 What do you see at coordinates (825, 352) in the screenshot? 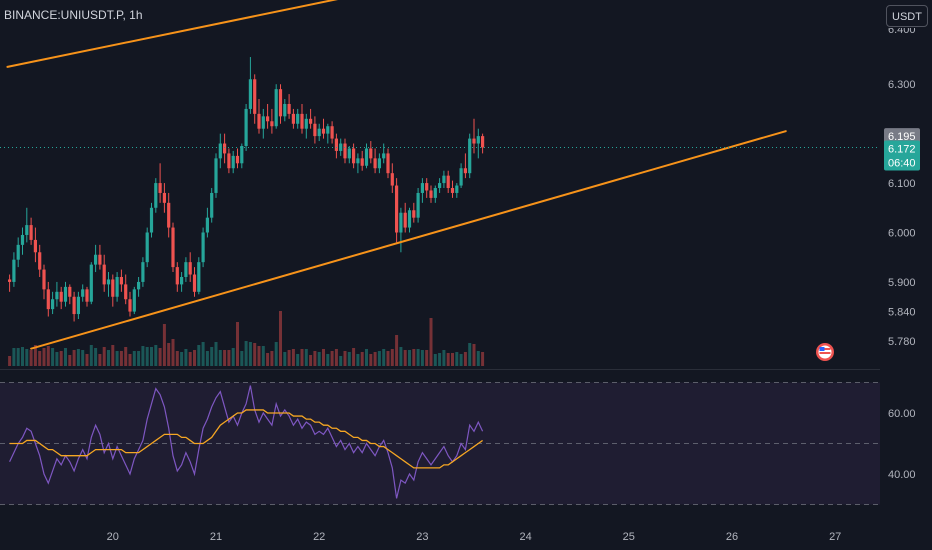
I see `flag-icon` at bounding box center [825, 352].